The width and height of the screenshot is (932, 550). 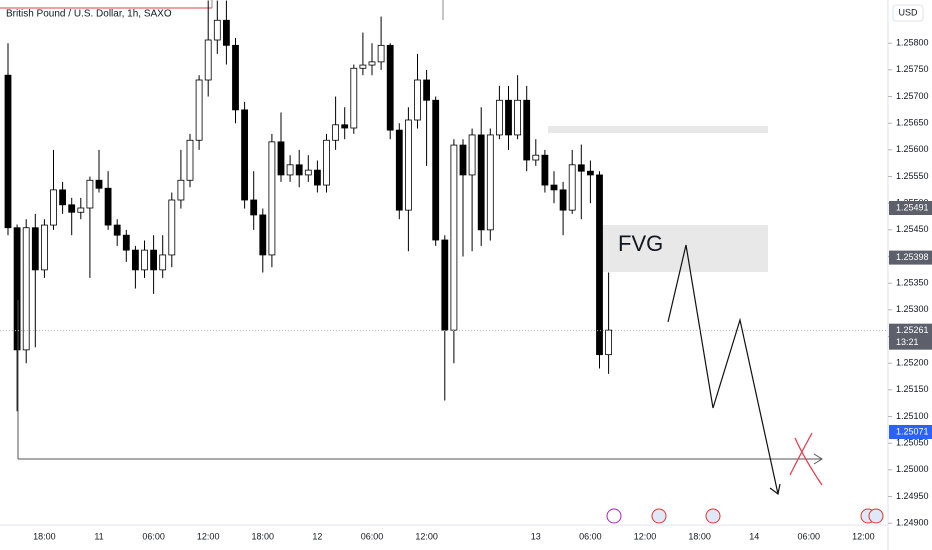 I want to click on price-badge-label: 1.25491, so click(x=912, y=207).